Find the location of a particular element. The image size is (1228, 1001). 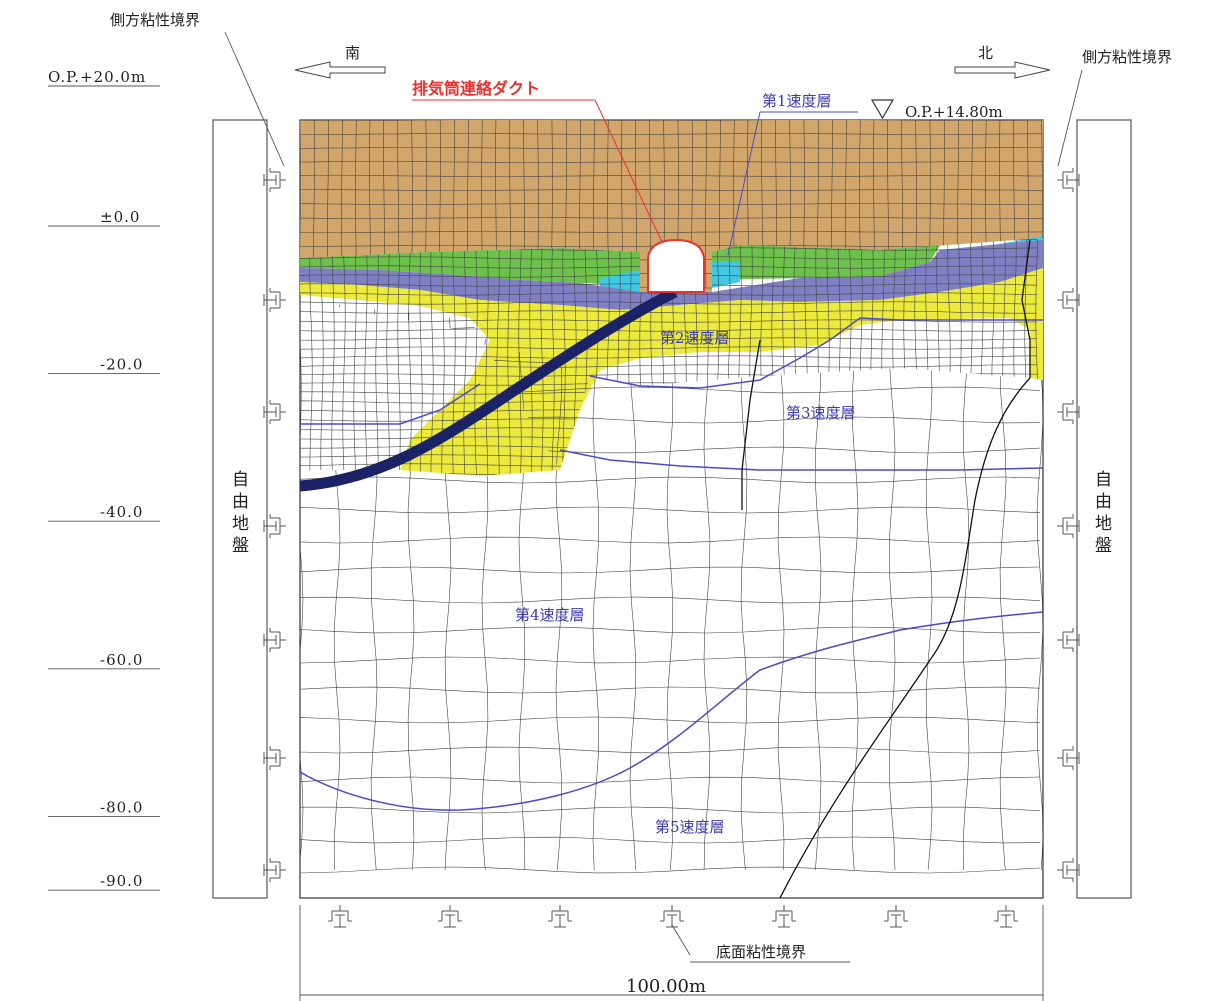

layer-5-label: 第5速度層 is located at coordinates (690, 827).